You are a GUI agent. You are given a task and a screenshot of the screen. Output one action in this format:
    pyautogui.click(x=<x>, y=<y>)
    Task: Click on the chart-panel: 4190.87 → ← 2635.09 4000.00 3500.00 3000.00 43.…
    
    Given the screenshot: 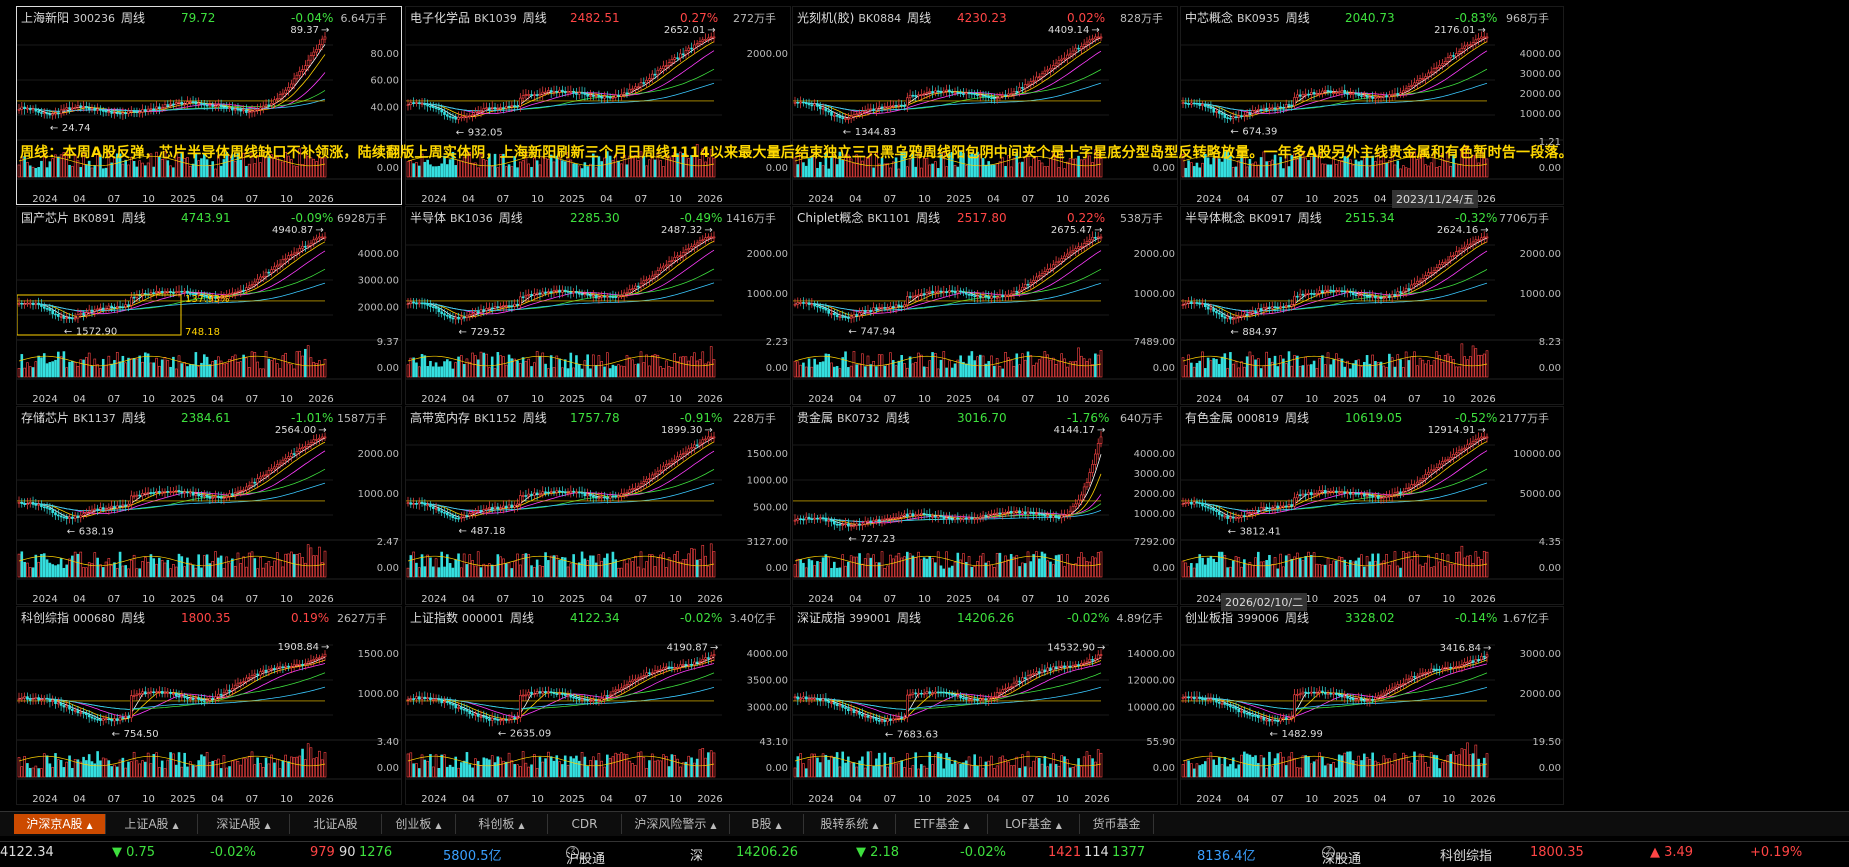 What is the action you would take?
    pyautogui.click(x=598, y=705)
    